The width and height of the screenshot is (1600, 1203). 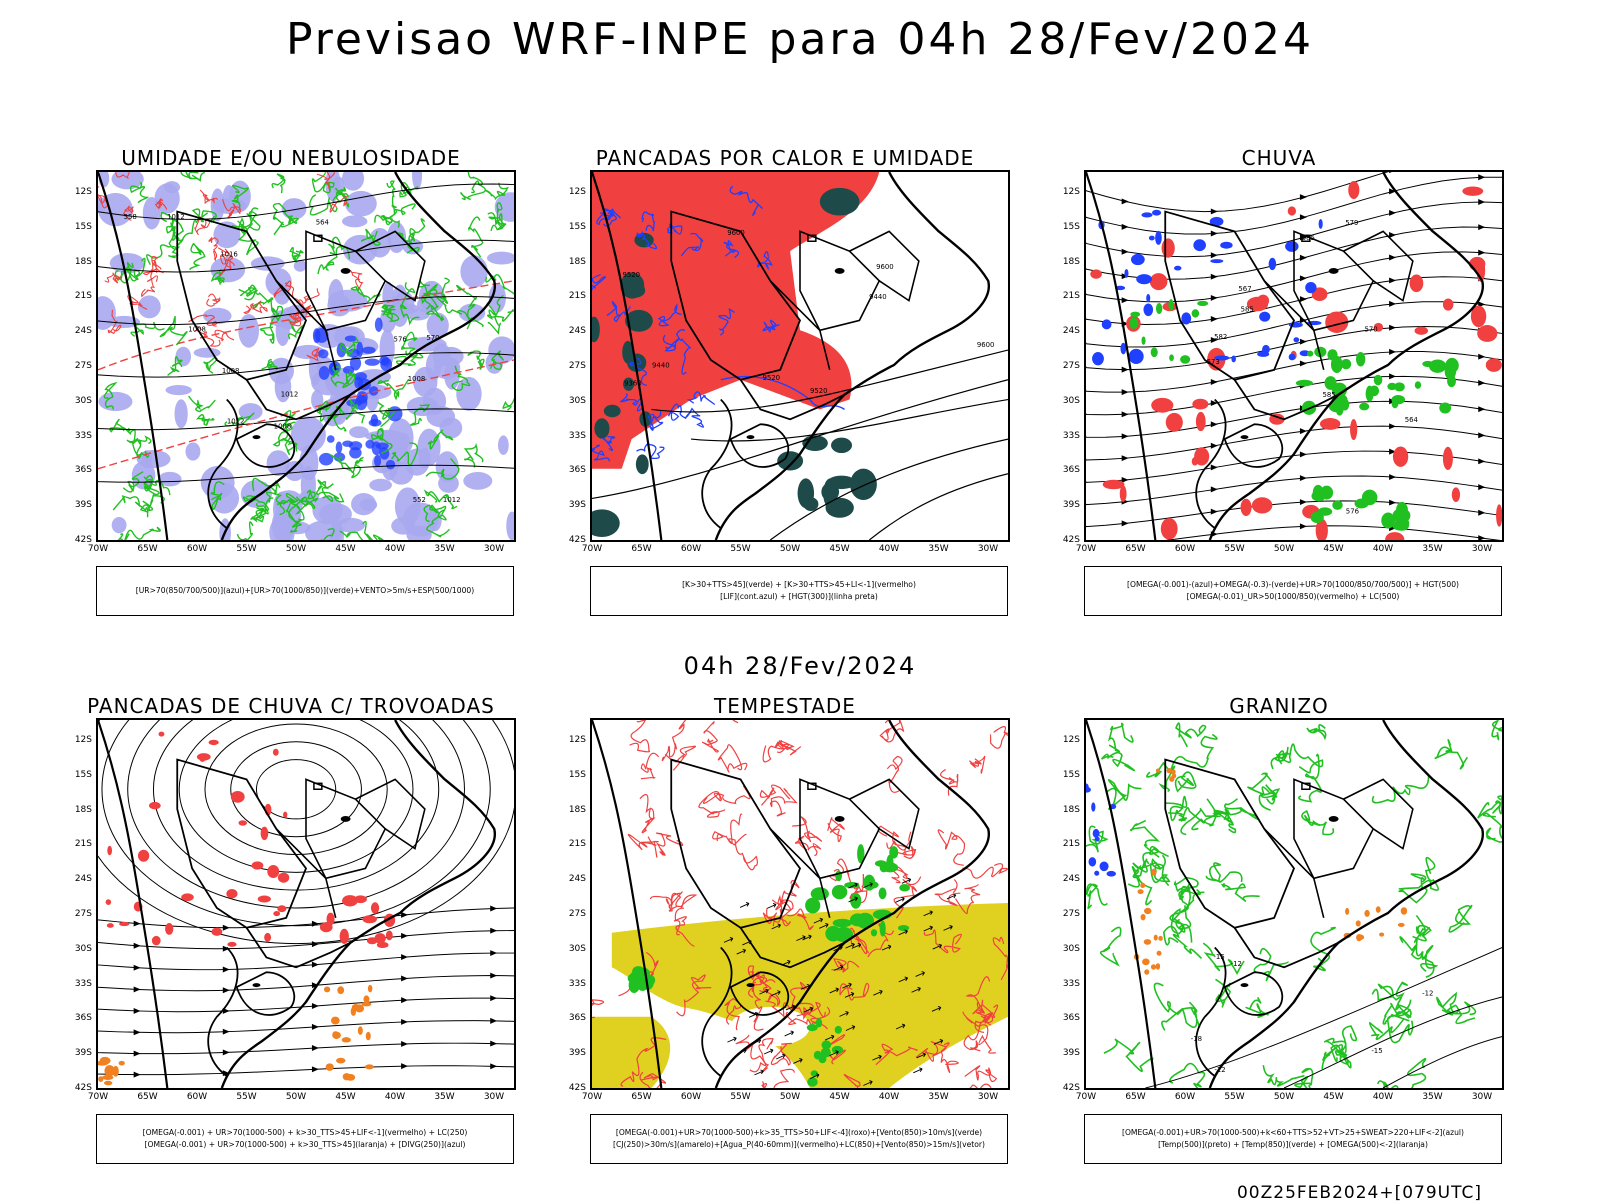 What do you see at coordinates (1135, 1097) in the screenshot?
I see `lon-tick-label: 65W` at bounding box center [1135, 1097].